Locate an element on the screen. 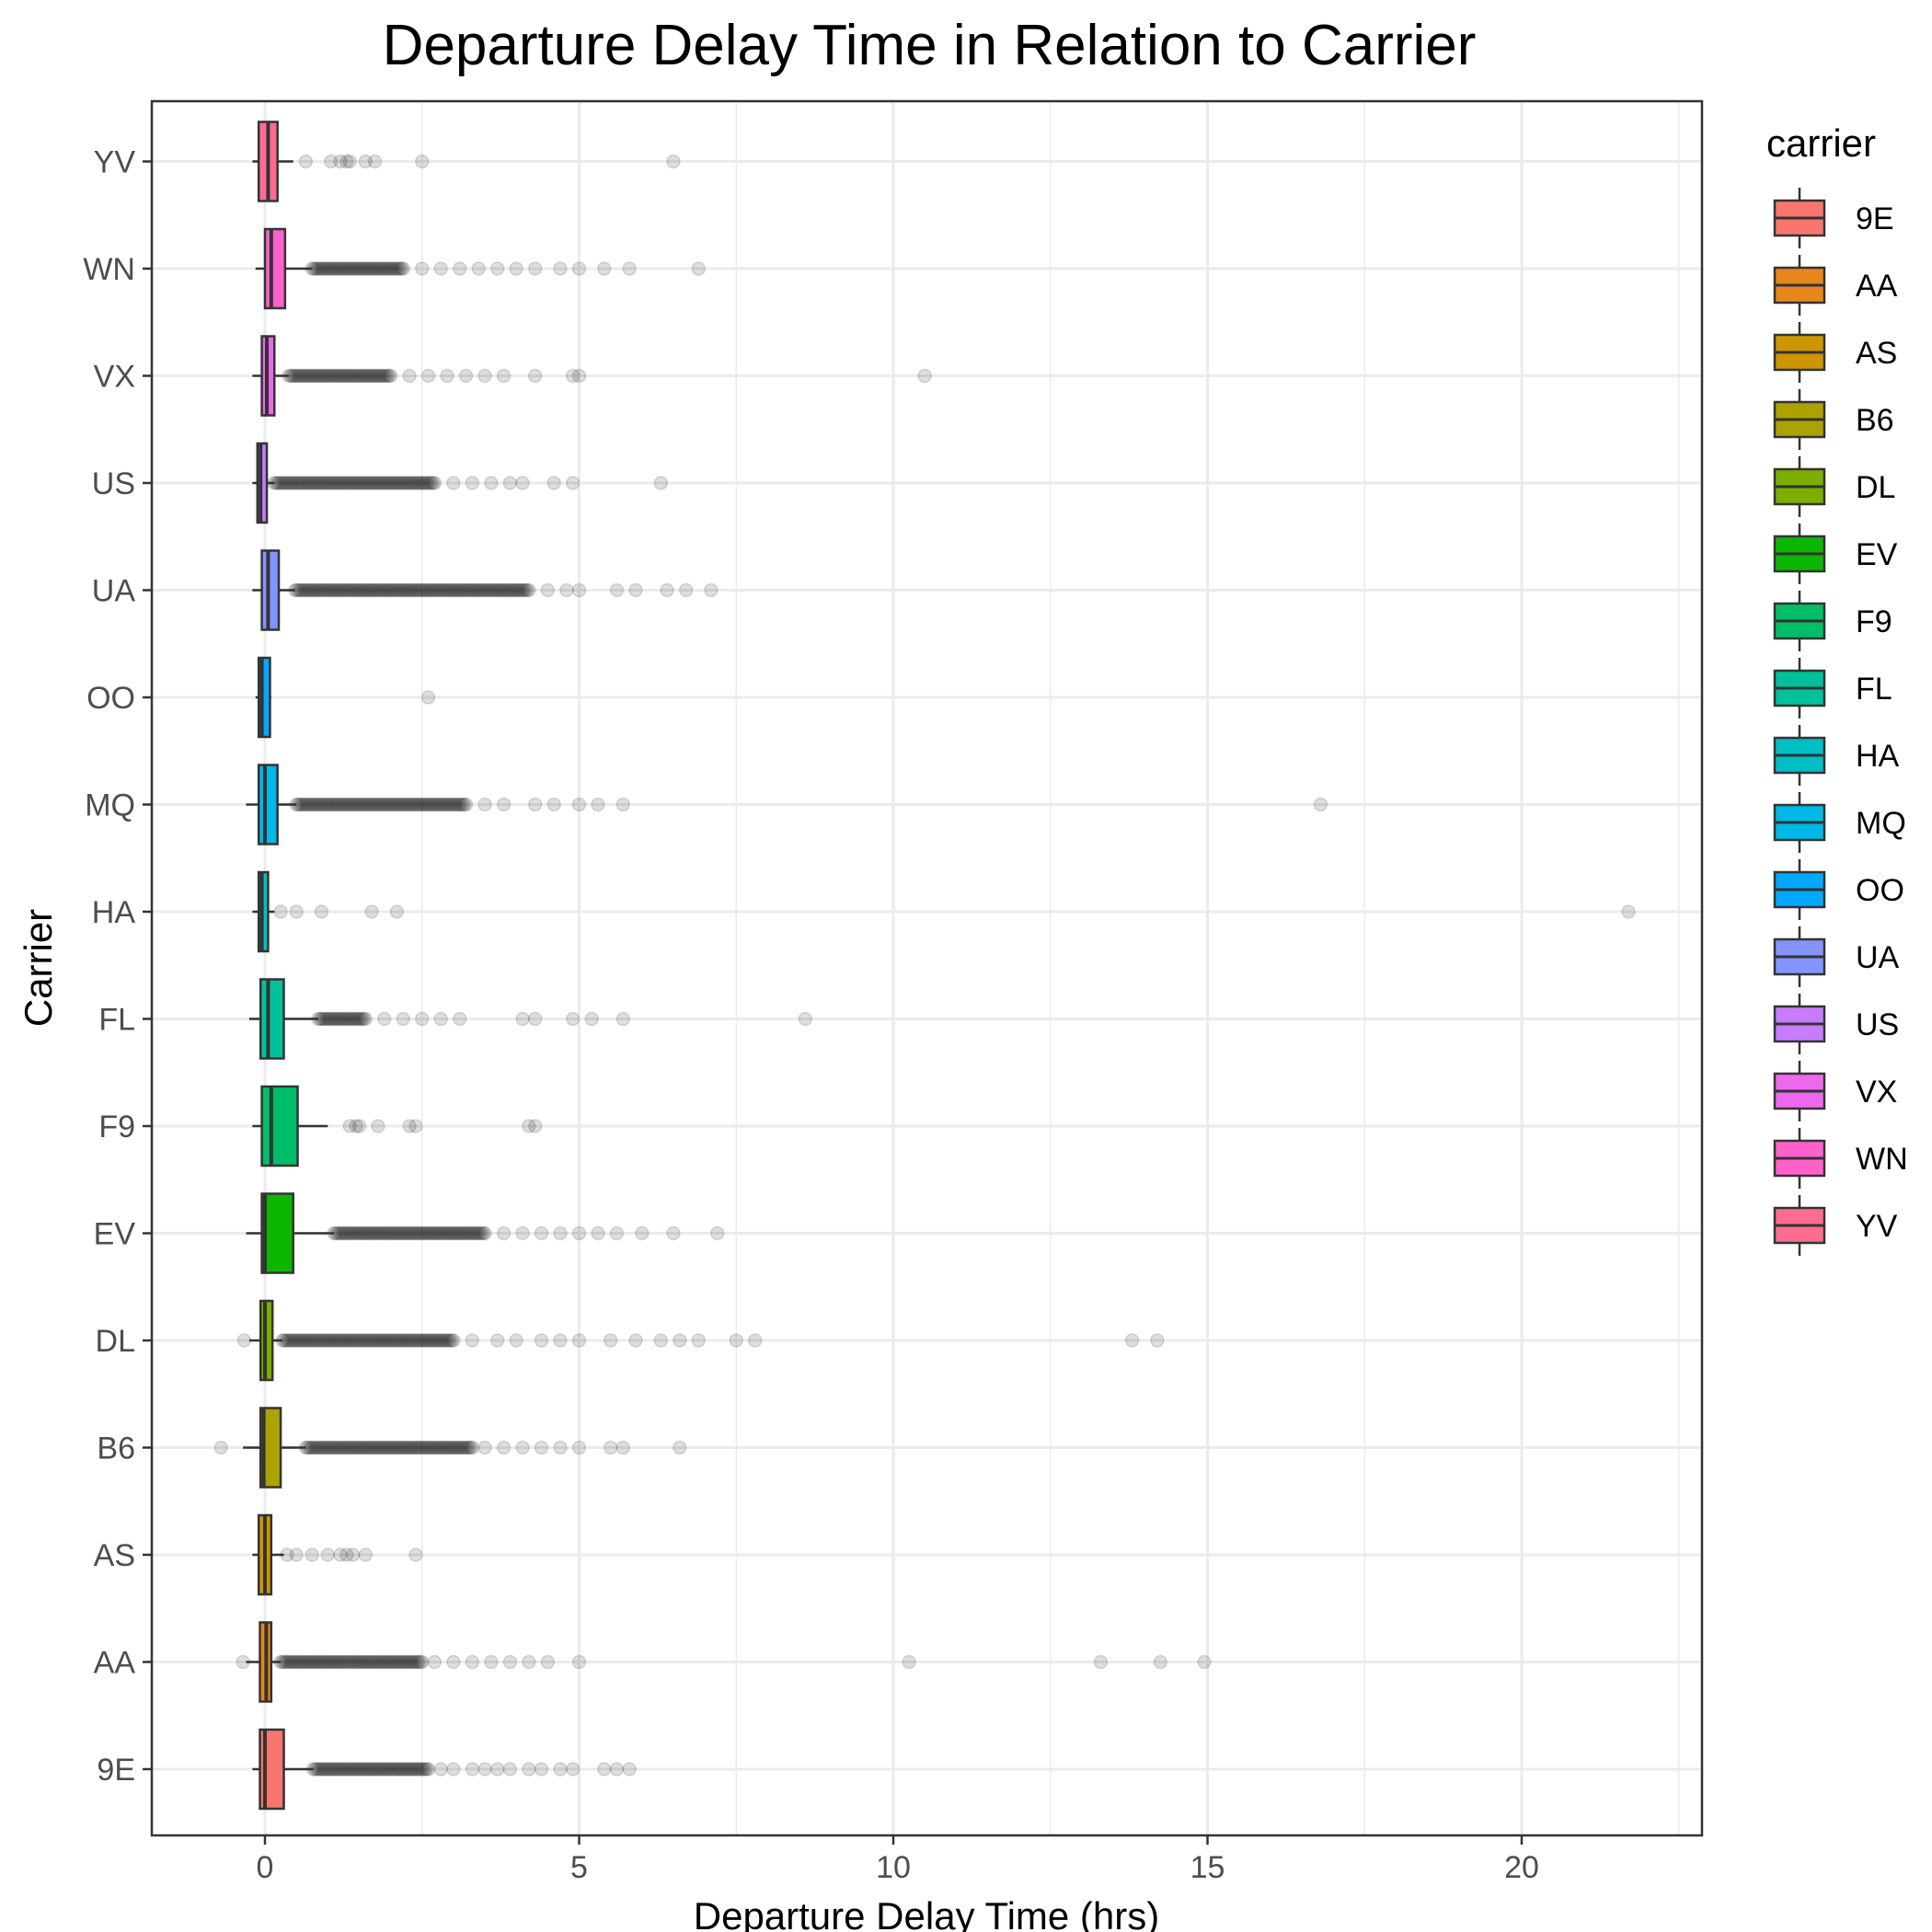 Image resolution: width=1932 pixels, height=1932 pixels. legend-item-F9: F9 is located at coordinates (1832, 621).